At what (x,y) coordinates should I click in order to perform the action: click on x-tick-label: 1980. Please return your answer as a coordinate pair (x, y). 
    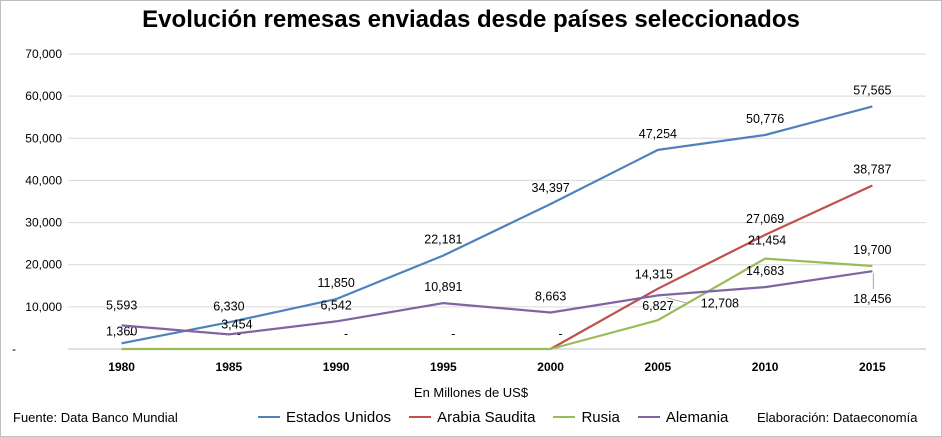
    Looking at the image, I should click on (121, 367).